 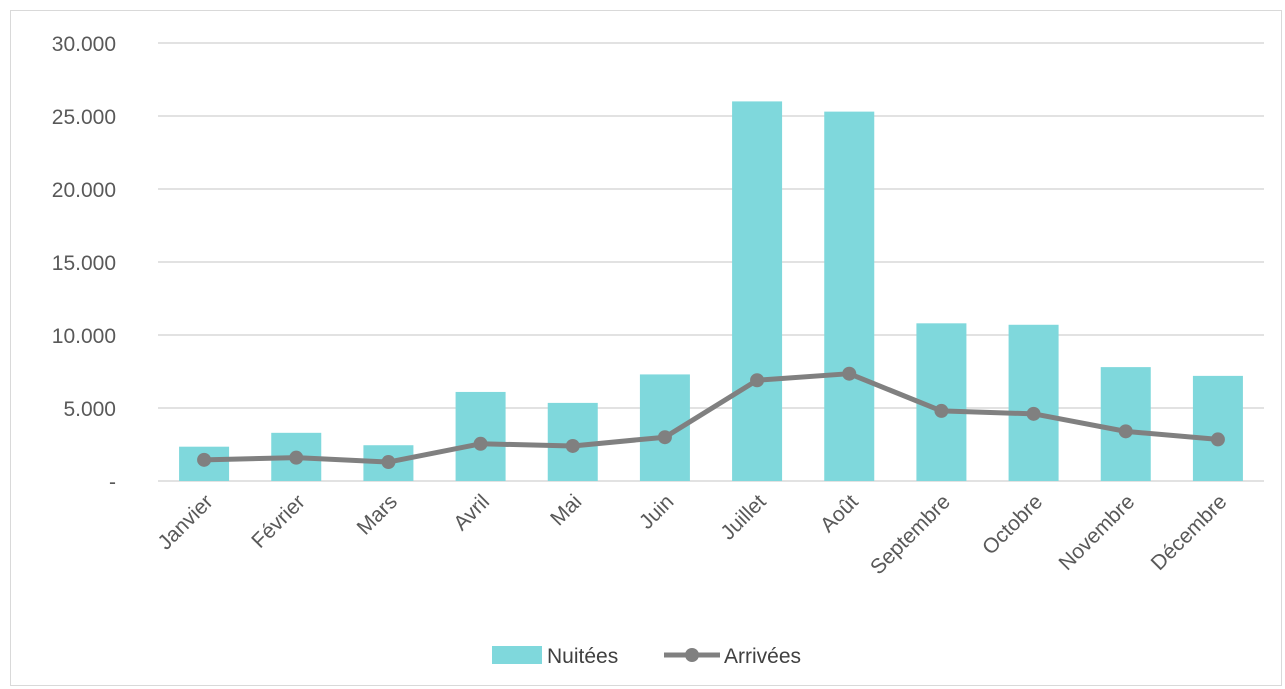 What do you see at coordinates (1012, 524) in the screenshot?
I see `x-tick-label: Octobre` at bounding box center [1012, 524].